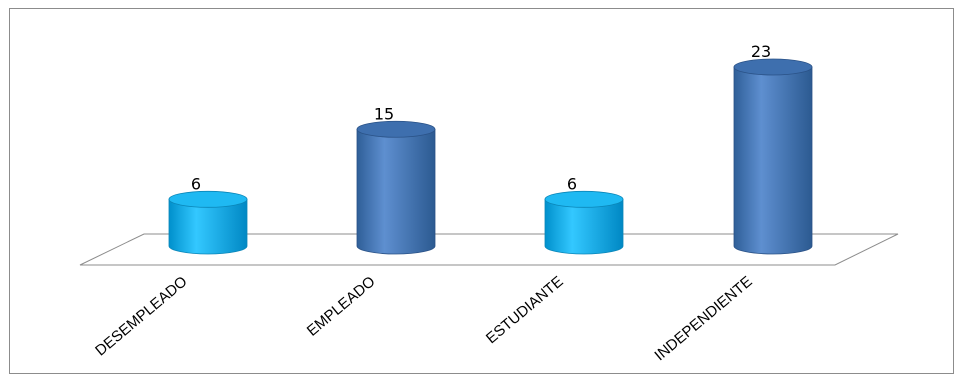 The image size is (963, 379). I want to click on data-label: 15, so click(384, 113).